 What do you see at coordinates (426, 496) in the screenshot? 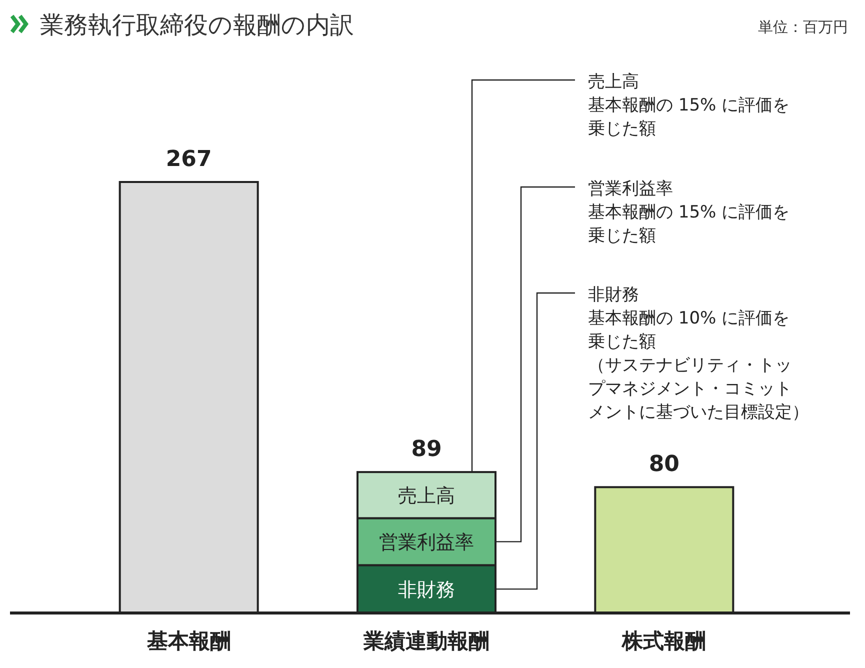
I see `series-label: 売上高` at bounding box center [426, 496].